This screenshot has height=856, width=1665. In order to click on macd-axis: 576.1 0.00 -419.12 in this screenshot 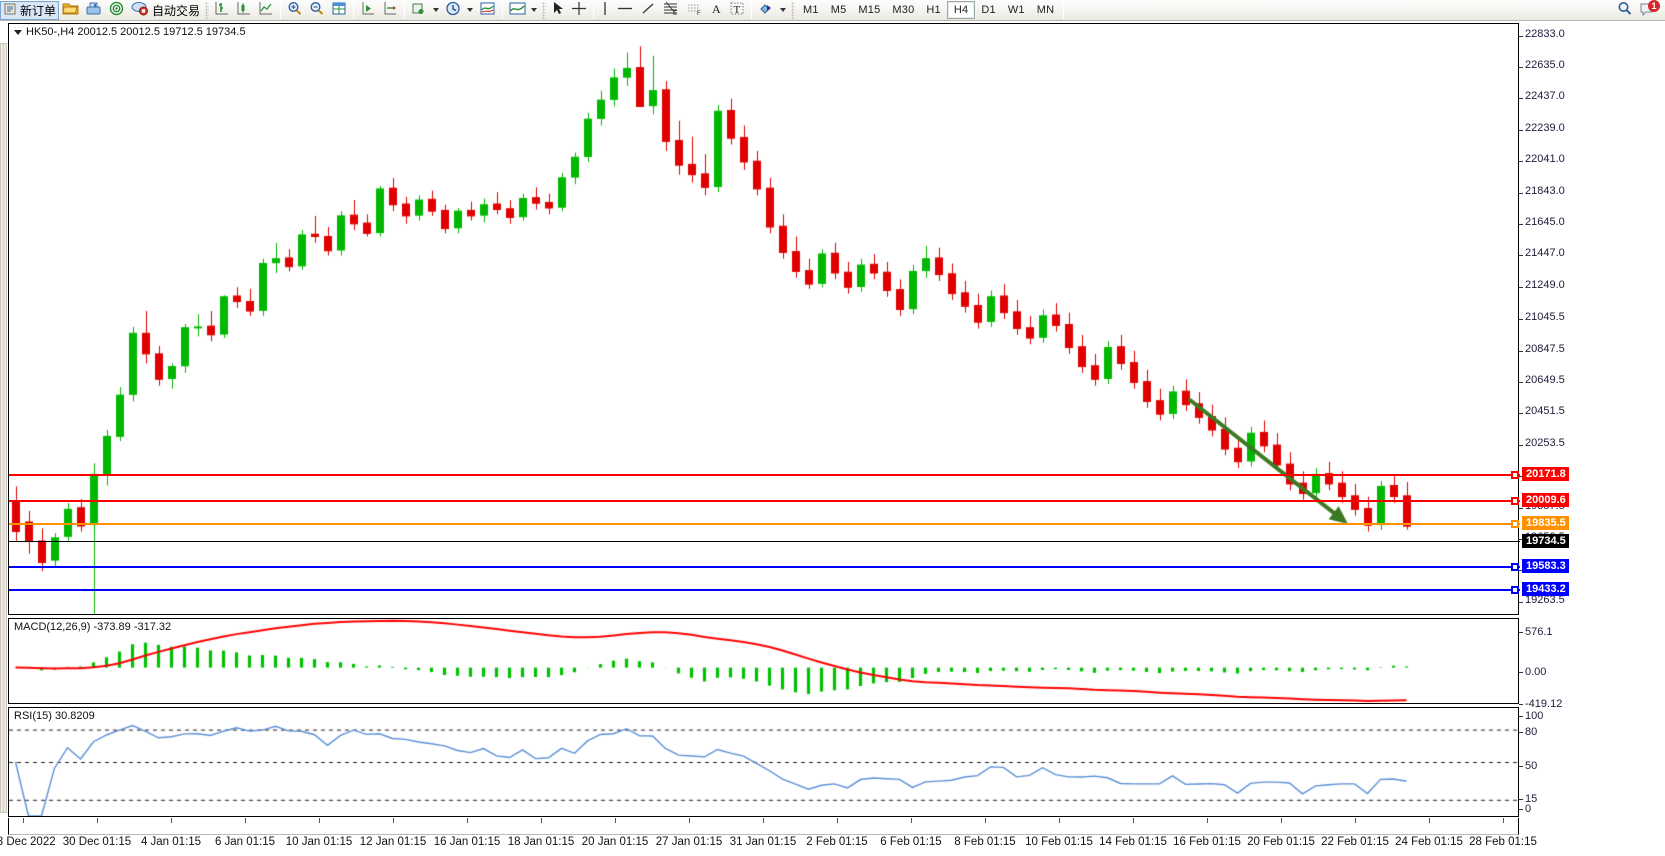, I will do `click(1592, 664)`.